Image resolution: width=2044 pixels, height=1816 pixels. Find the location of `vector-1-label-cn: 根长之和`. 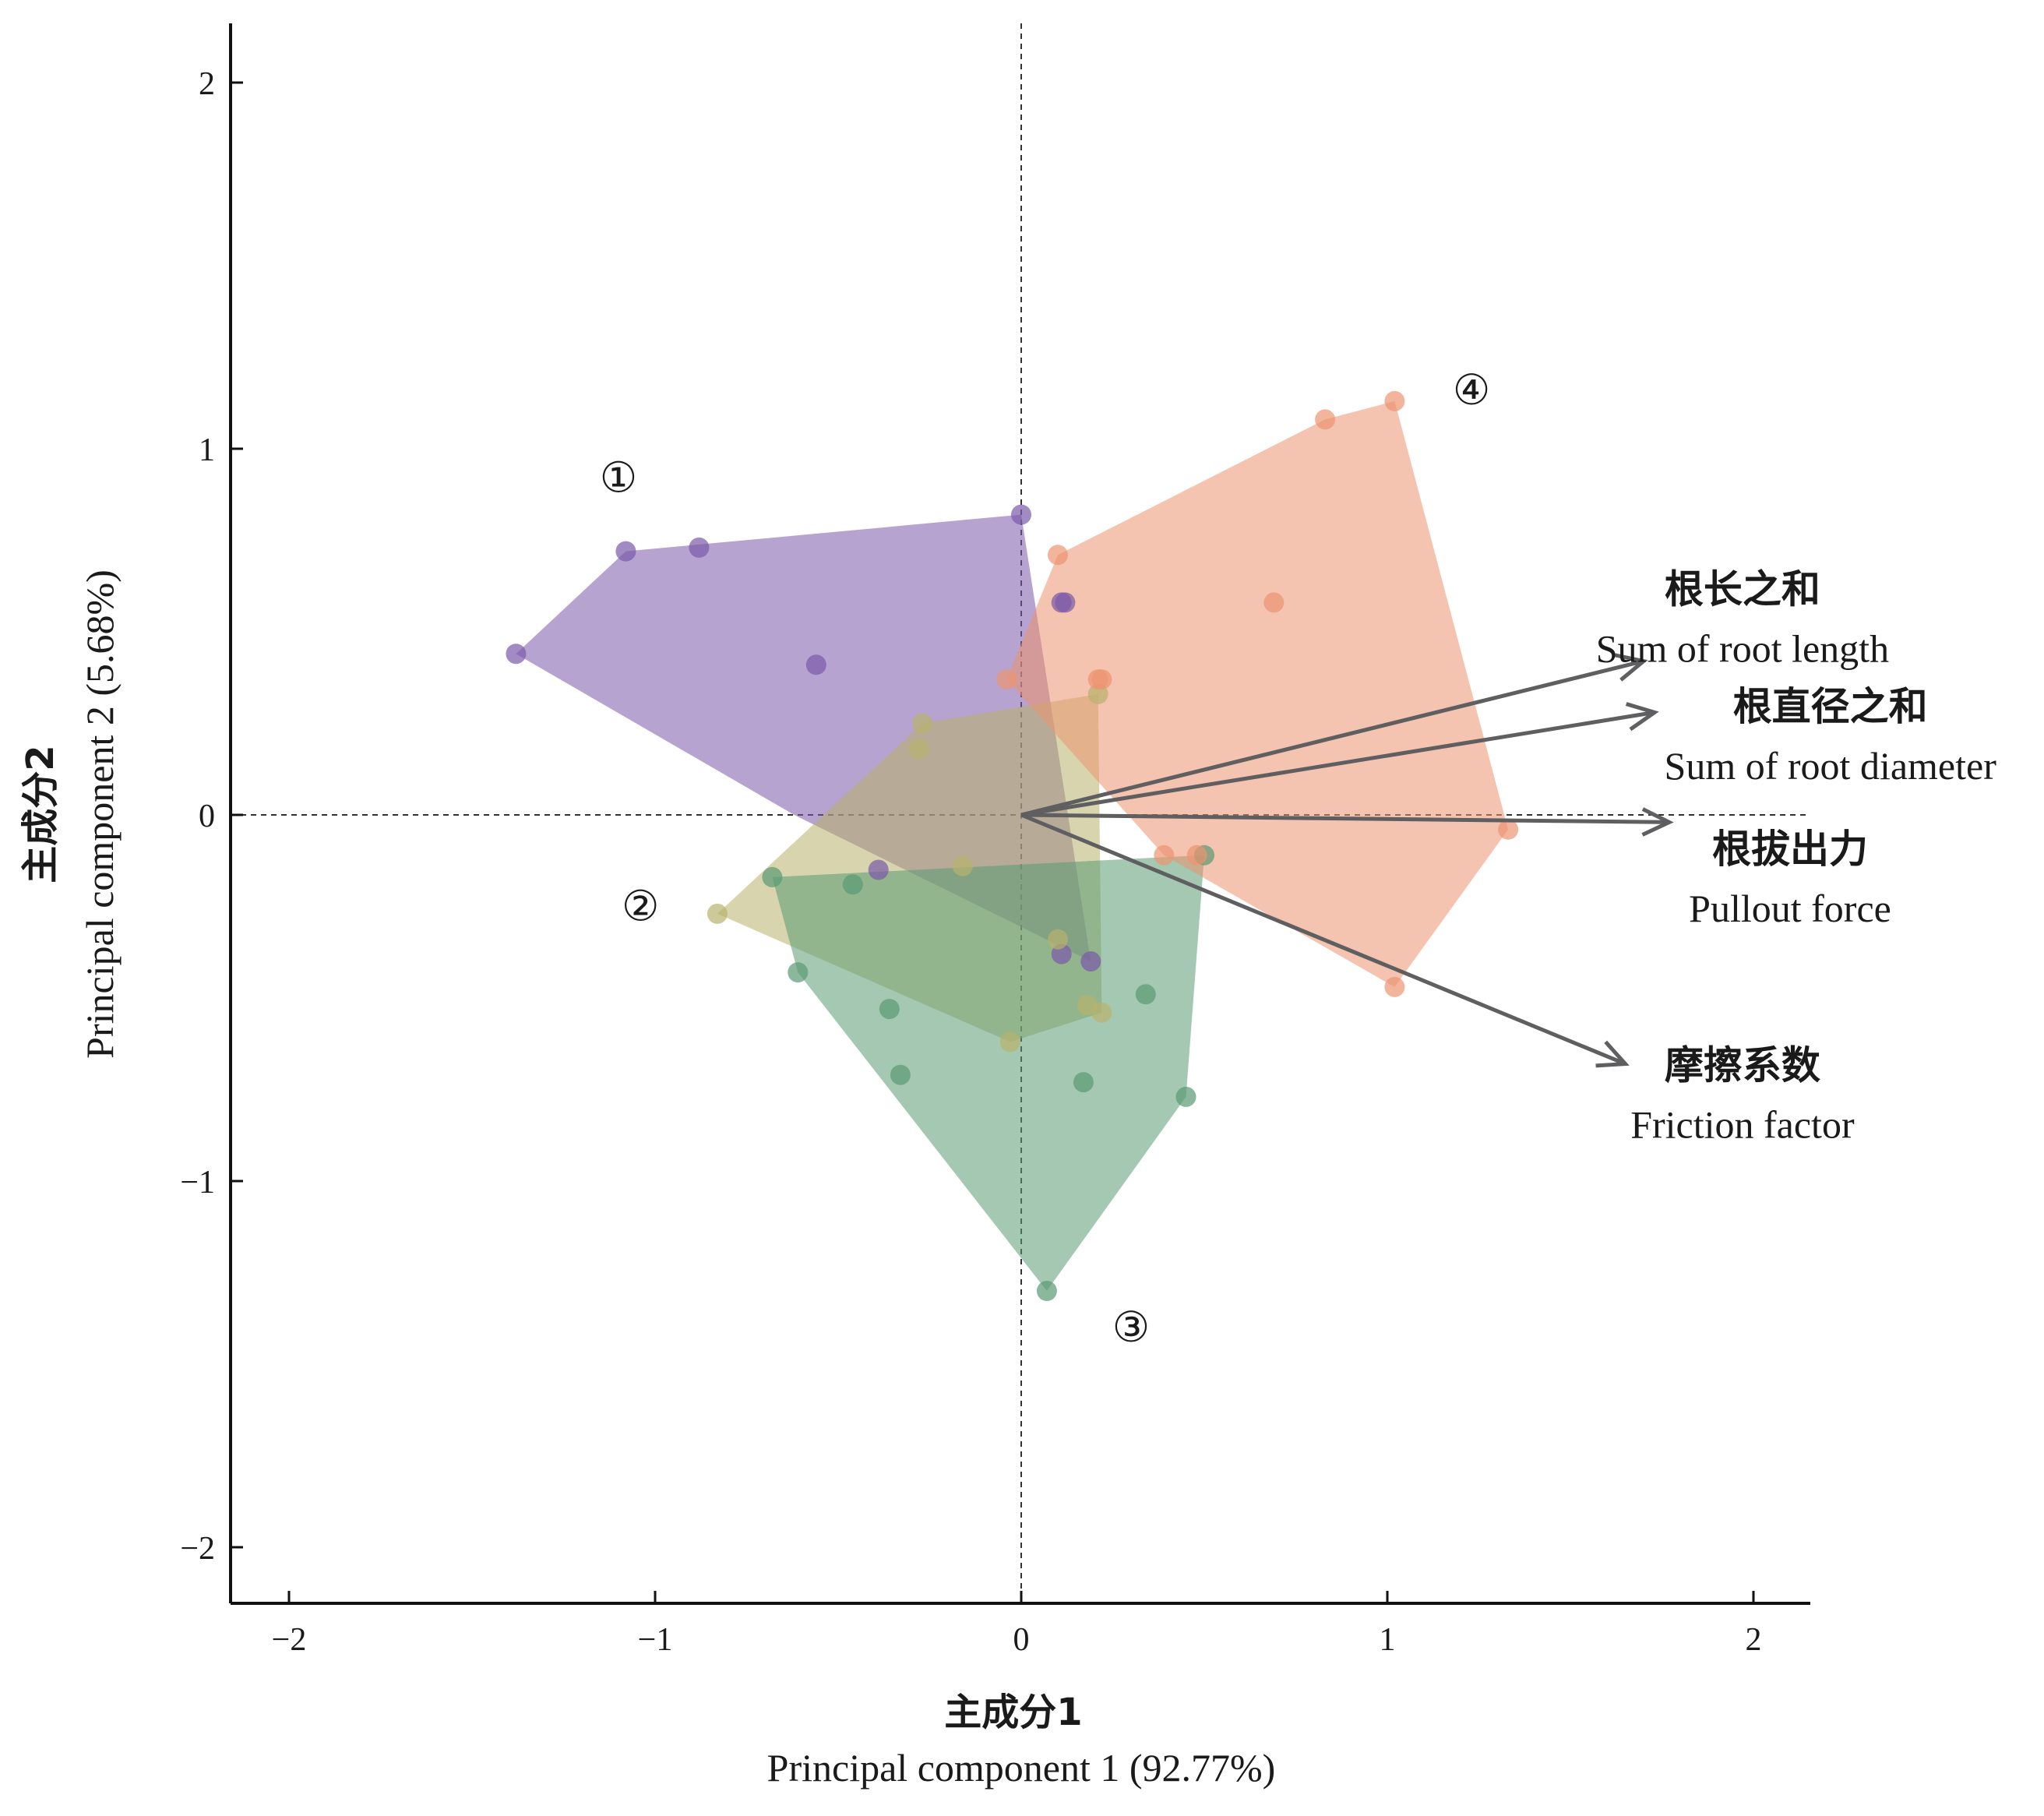

vector-1-label-cn: 根长之和 is located at coordinates (1742, 589).